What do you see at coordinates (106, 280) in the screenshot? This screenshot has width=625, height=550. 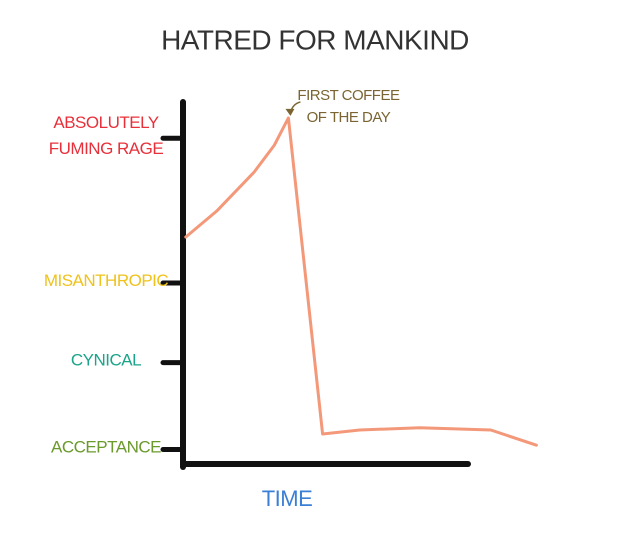 I see `y-tick-label: MISANTHROPIC` at bounding box center [106, 280].